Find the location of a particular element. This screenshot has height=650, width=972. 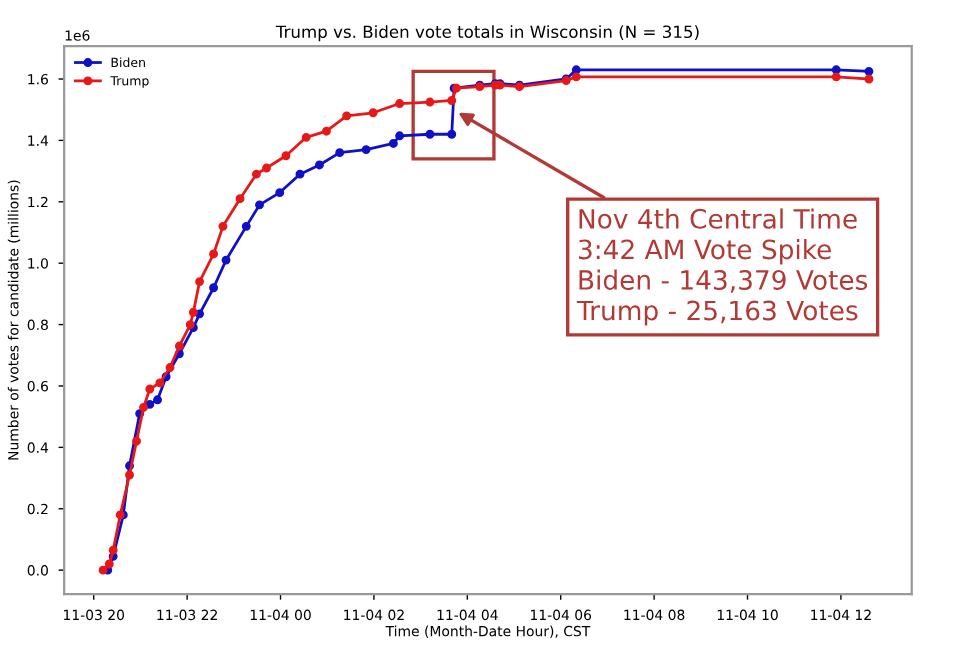

annotation: Nov 4th Central Time 3:42 AM Vote Spike Biden - 143,379 Votes Trump - 25,163 Votes is located at coordinates (722, 267).